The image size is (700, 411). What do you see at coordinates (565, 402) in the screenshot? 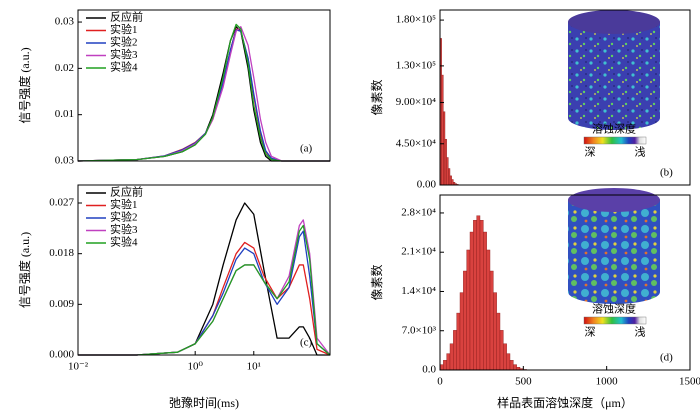
I see `x-axis-title: 样品表面溶蚀深度（μm）` at bounding box center [565, 402].